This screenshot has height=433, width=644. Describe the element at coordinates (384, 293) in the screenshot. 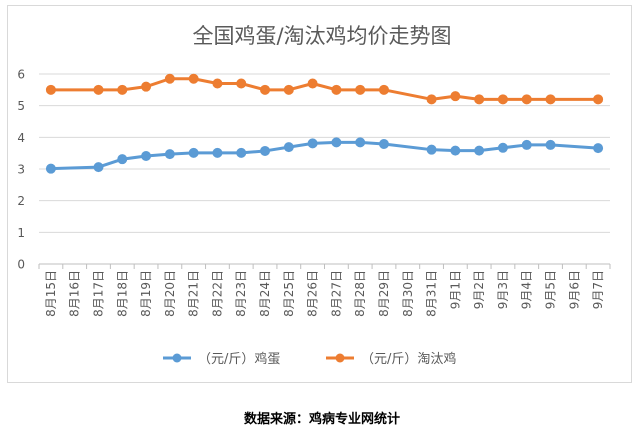

I see `x-tick-label: 8月29日` at that location.